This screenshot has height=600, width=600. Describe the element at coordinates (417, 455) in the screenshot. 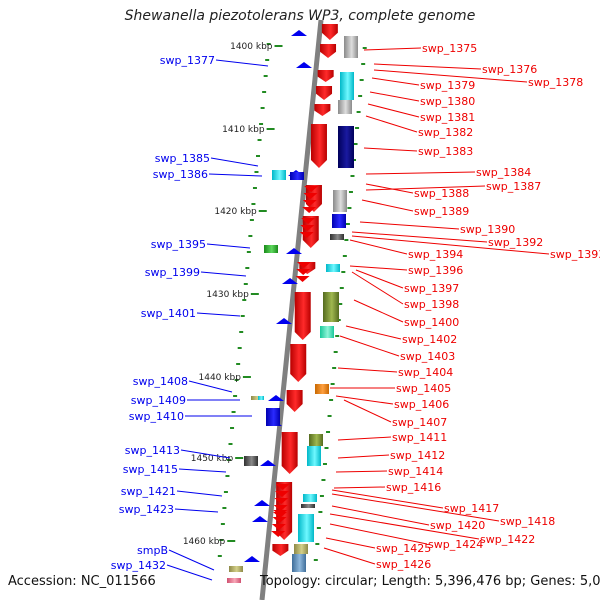

I see `gene-label-right: swp_1412` at that location.